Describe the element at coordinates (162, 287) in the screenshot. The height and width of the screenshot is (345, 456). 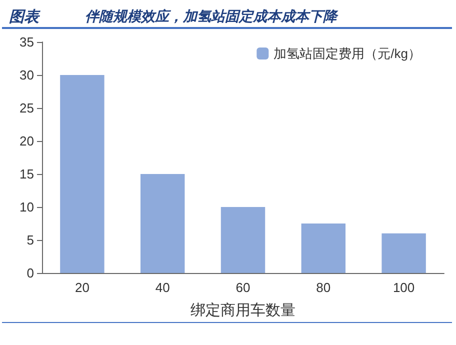
I see `x-tick-label: 40` at that location.